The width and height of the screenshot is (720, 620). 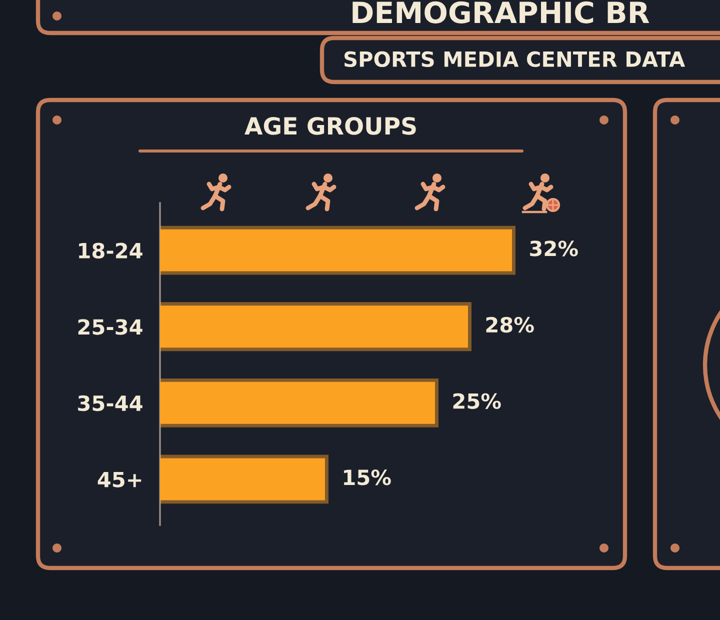 I want to click on text: SPORTS MEDIA CENTER DATA, so click(x=515, y=59).